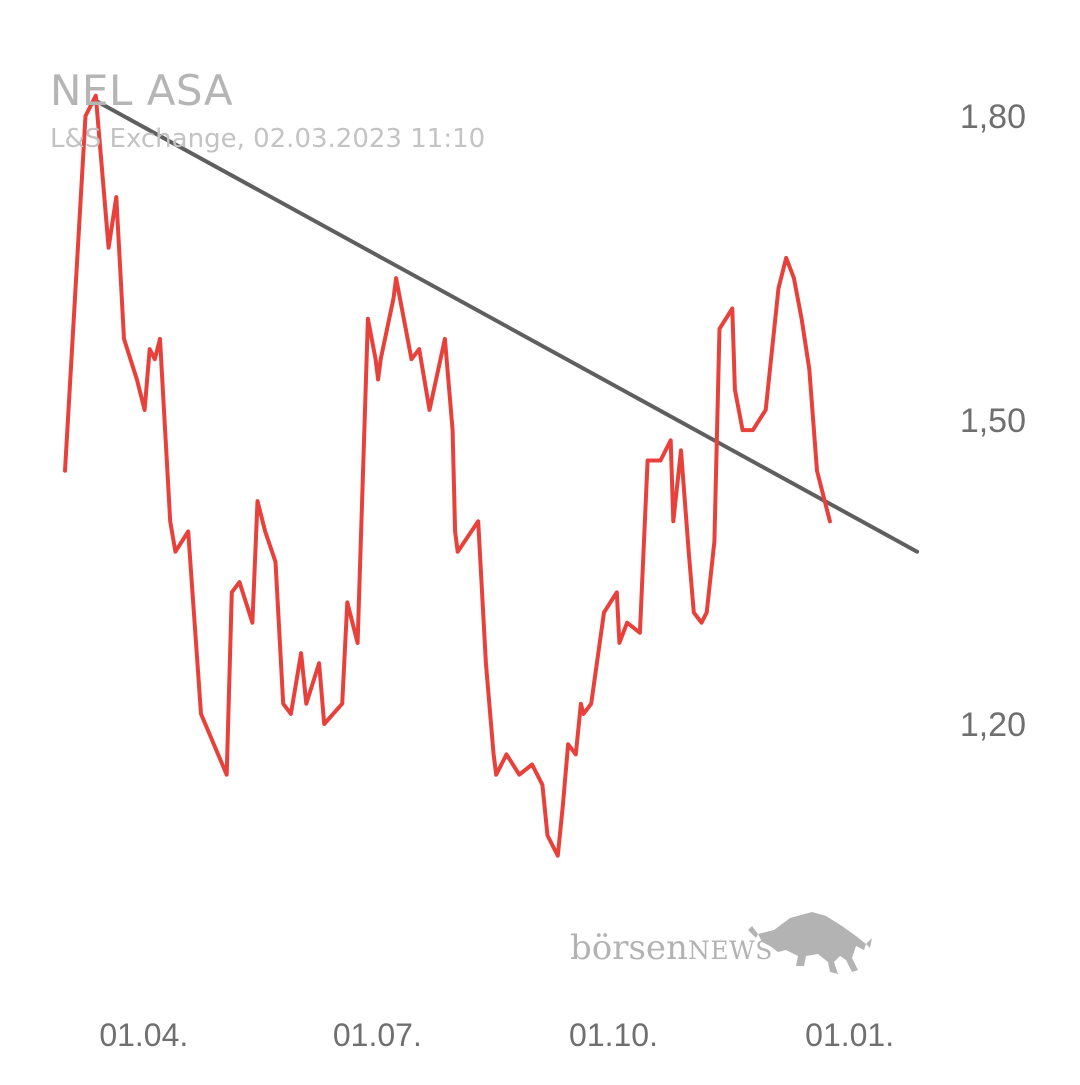 The width and height of the screenshot is (1080, 1085). I want to click on watermark-text-caps: NEWS, so click(730, 950).